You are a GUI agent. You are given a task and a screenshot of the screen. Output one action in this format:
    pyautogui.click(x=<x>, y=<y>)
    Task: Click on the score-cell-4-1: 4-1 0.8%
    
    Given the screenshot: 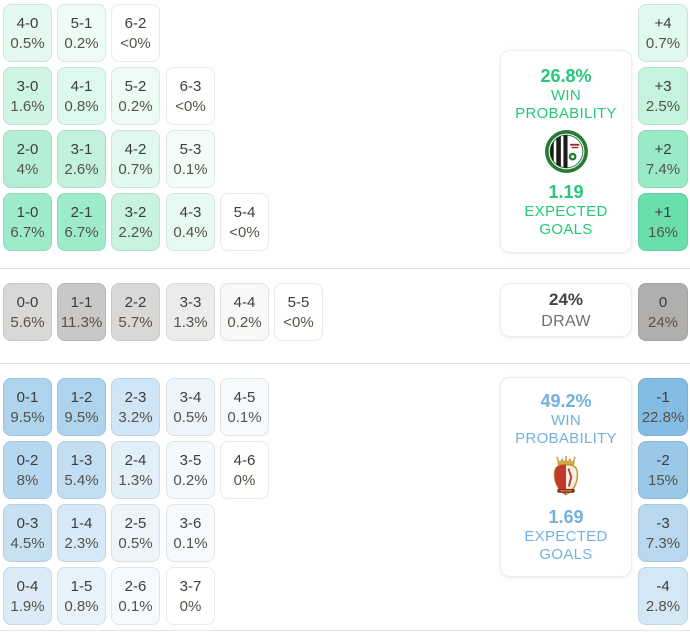 What is the action you would take?
    pyautogui.click(x=81, y=96)
    